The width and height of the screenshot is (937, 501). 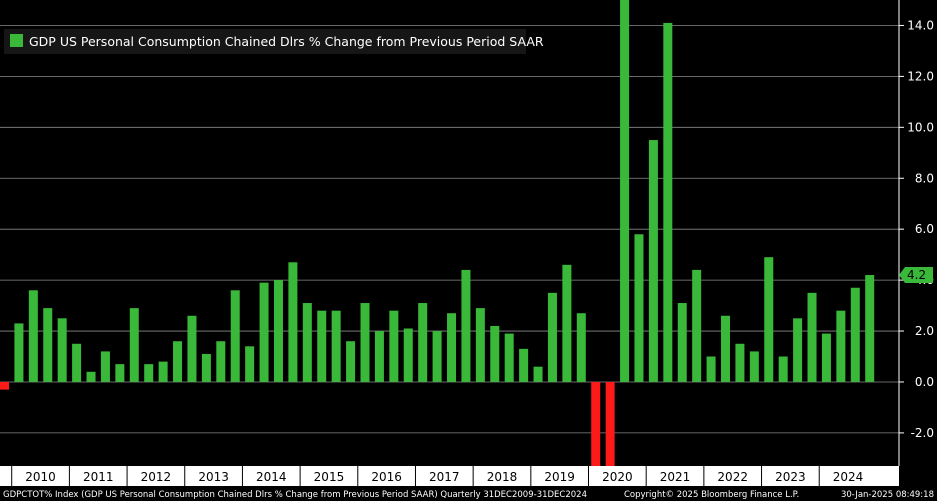 What do you see at coordinates (271, 477) in the screenshot?
I see `x-tick-label: 2014` at bounding box center [271, 477].